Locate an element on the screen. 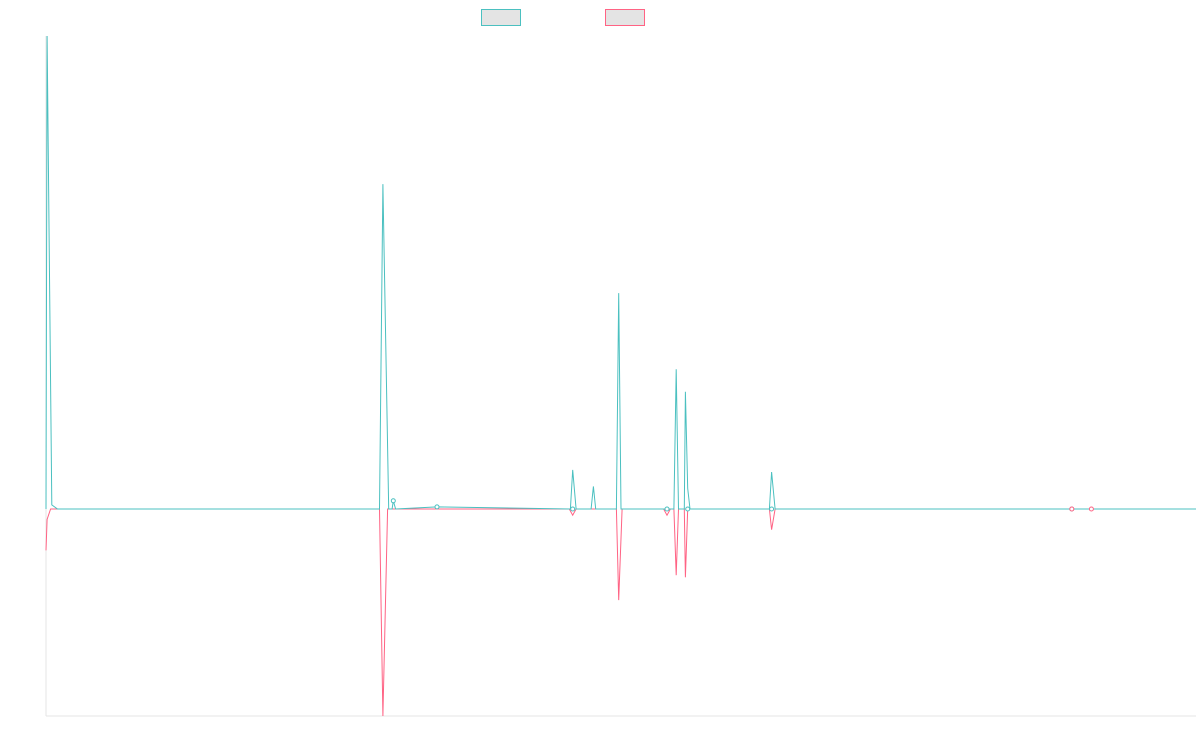  legend is located at coordinates (563, 17).